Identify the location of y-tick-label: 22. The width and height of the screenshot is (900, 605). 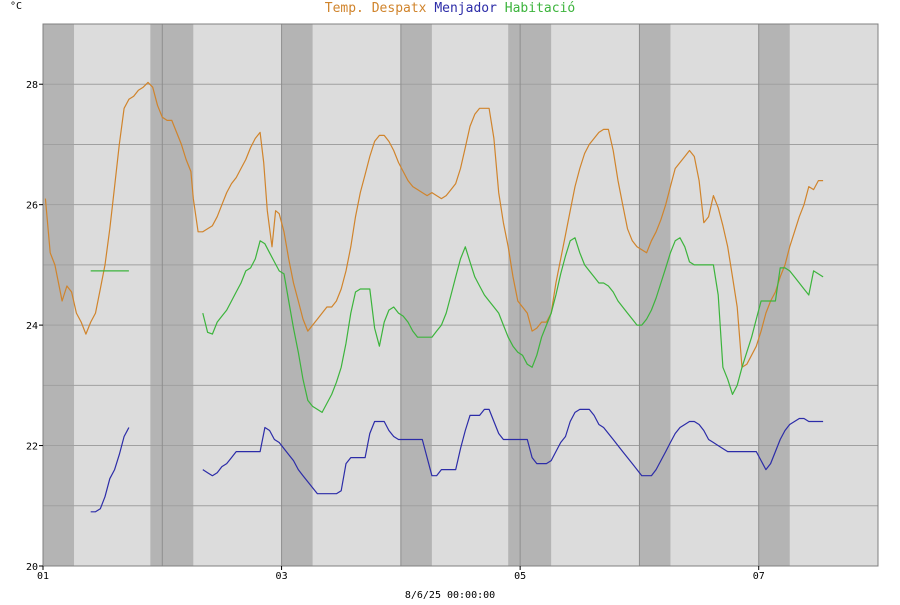
(32, 447).